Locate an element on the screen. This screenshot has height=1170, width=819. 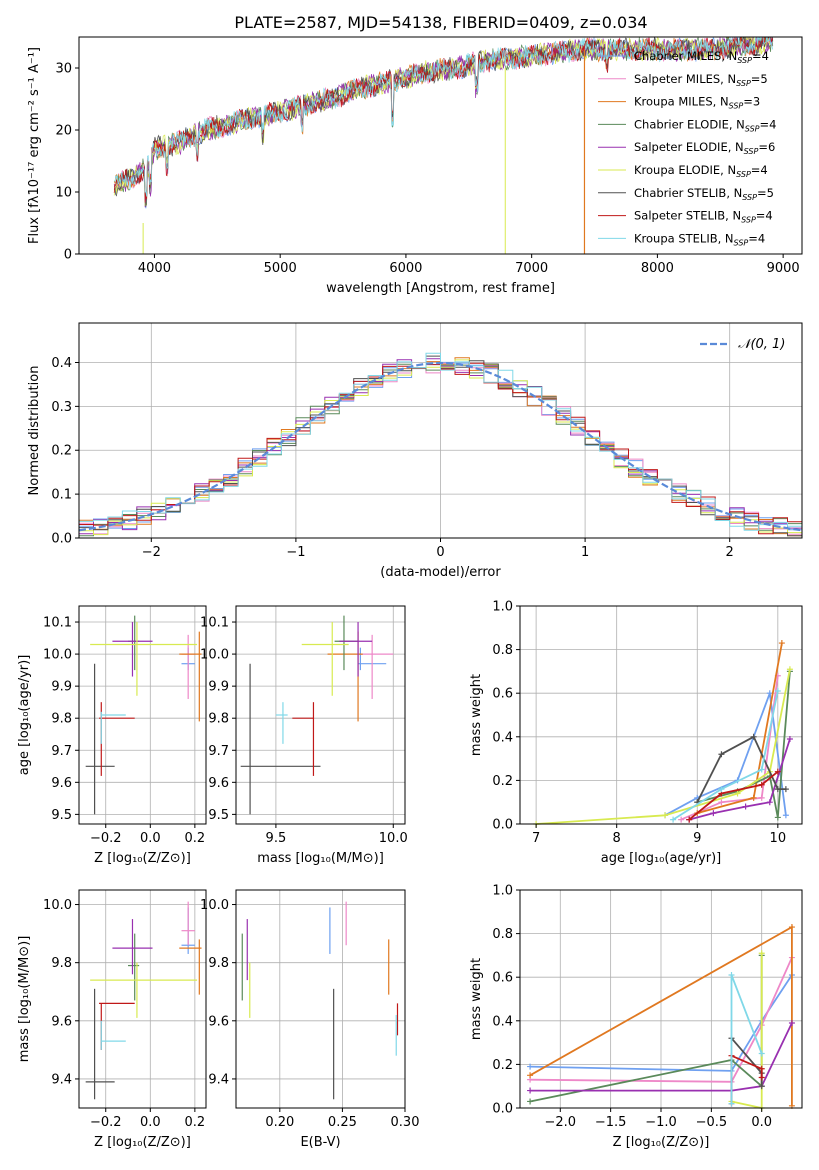
tick-label-x: 7 is located at coordinates (536, 838).